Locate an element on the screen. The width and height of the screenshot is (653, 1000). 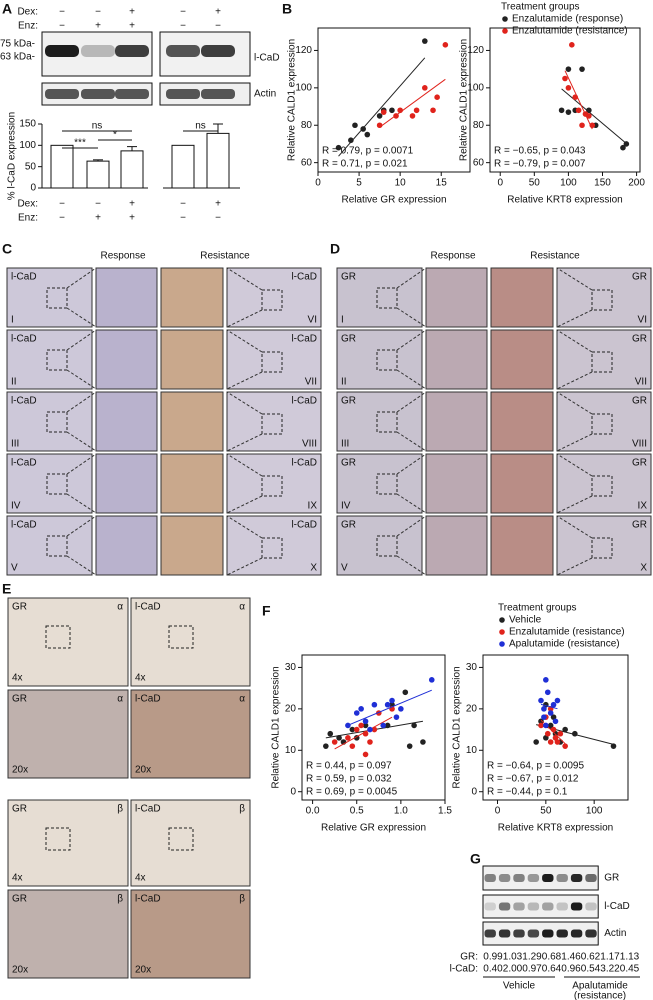
sample-label: α is located at coordinates (242, 607).